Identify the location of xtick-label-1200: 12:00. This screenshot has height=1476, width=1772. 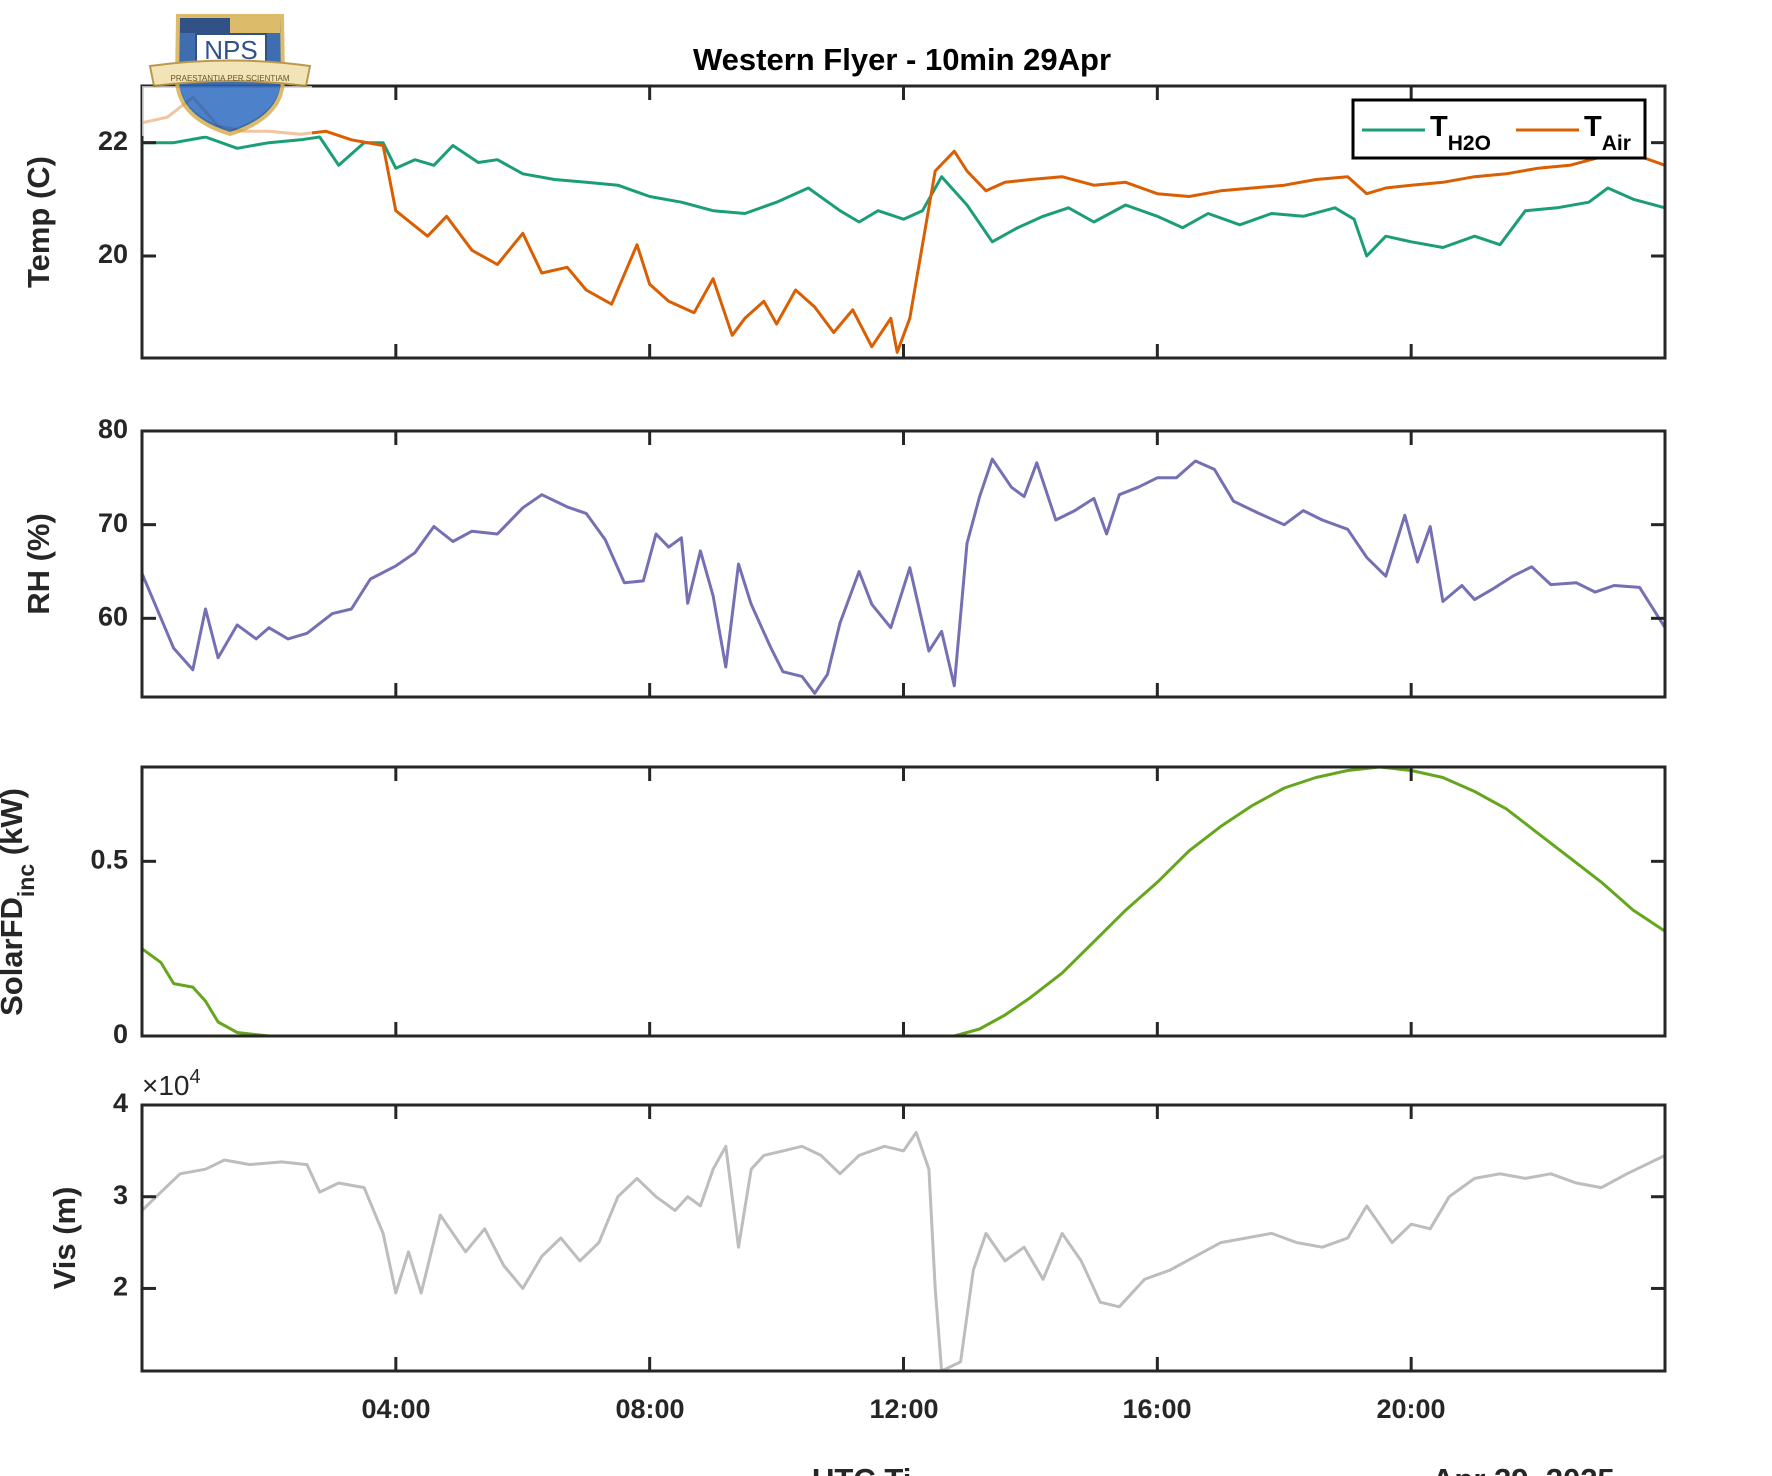
(903, 1409).